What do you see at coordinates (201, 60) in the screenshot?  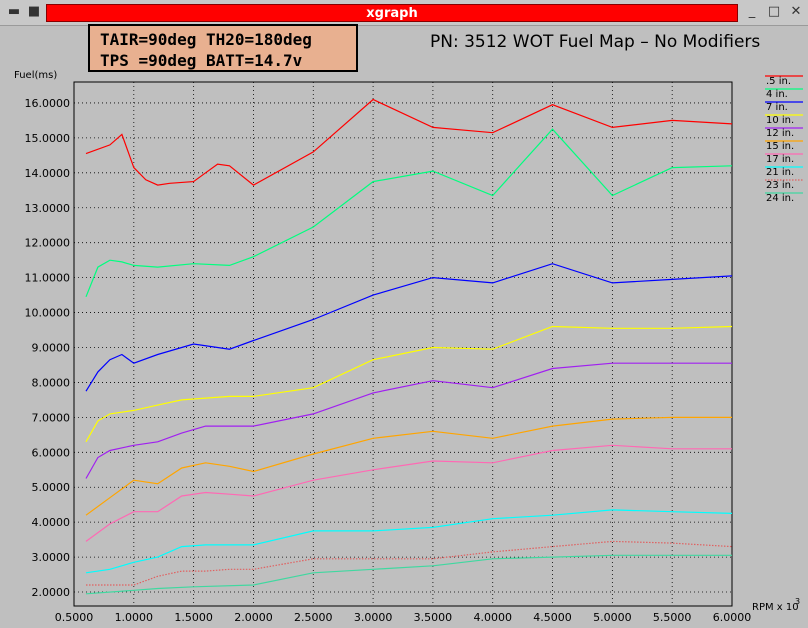 I see `info-line-2: TPS =90deg BATT=14.7v` at bounding box center [201, 60].